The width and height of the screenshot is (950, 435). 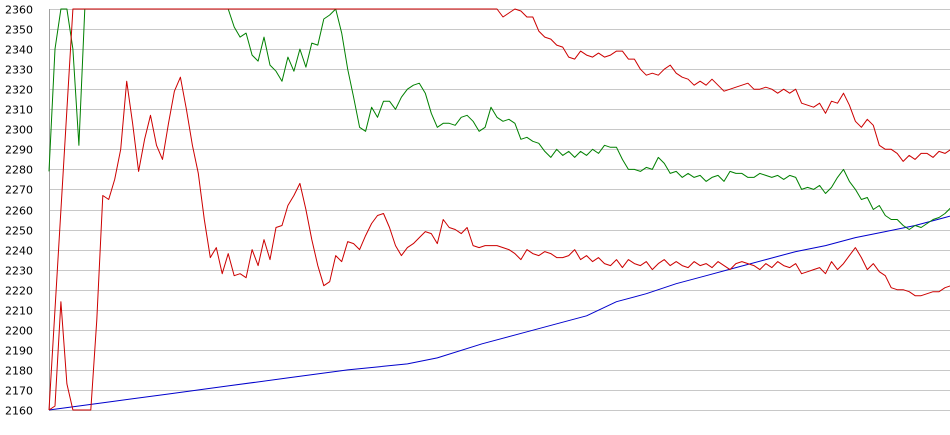 I want to click on y-tick-label: 2160, so click(x=19, y=411).